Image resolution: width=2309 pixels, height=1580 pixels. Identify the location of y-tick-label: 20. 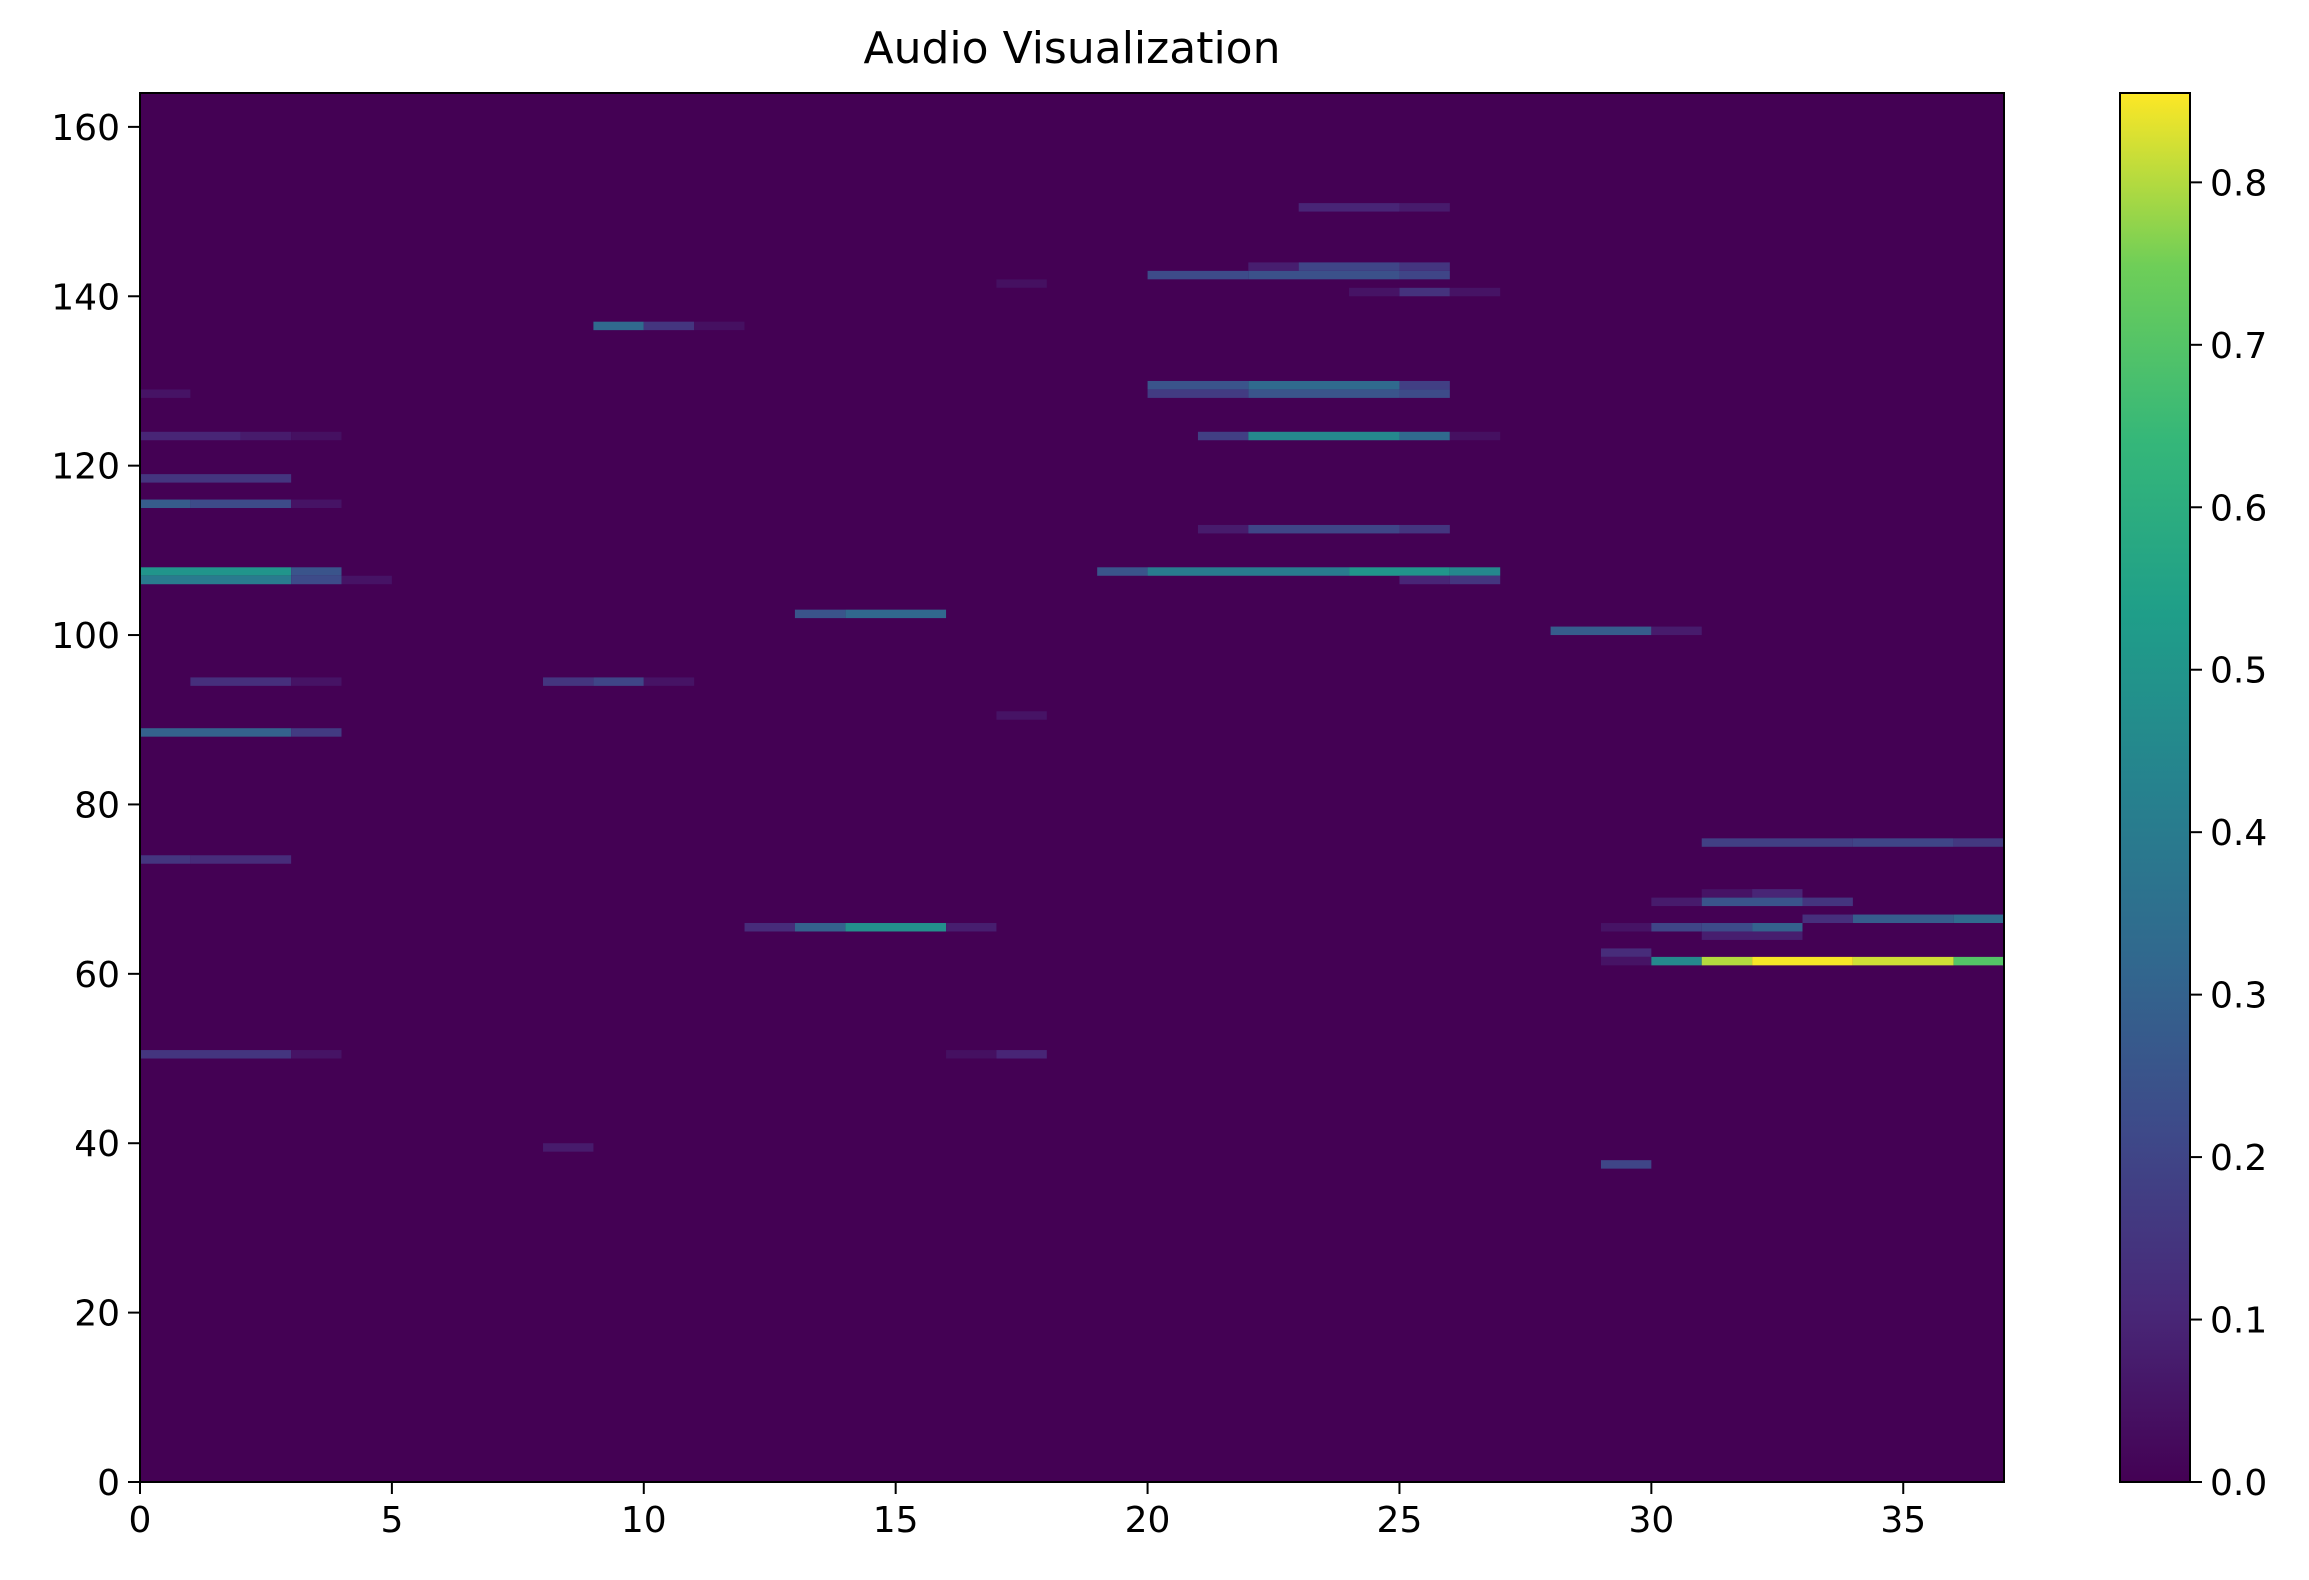
(97, 1314).